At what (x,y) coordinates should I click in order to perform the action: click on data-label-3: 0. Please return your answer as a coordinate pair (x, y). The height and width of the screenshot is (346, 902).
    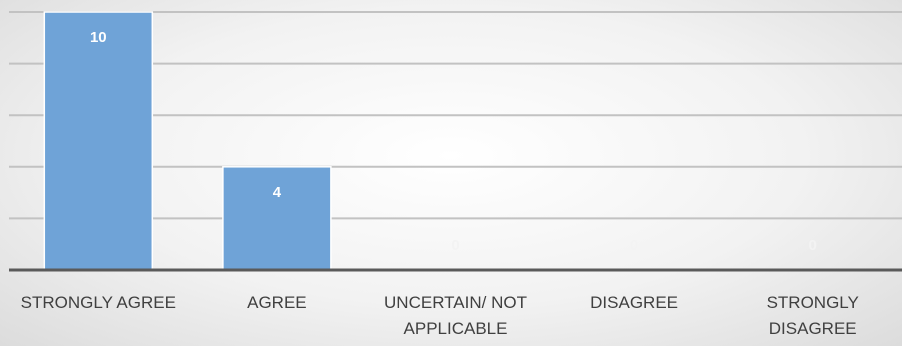
    Looking at the image, I should click on (634, 245).